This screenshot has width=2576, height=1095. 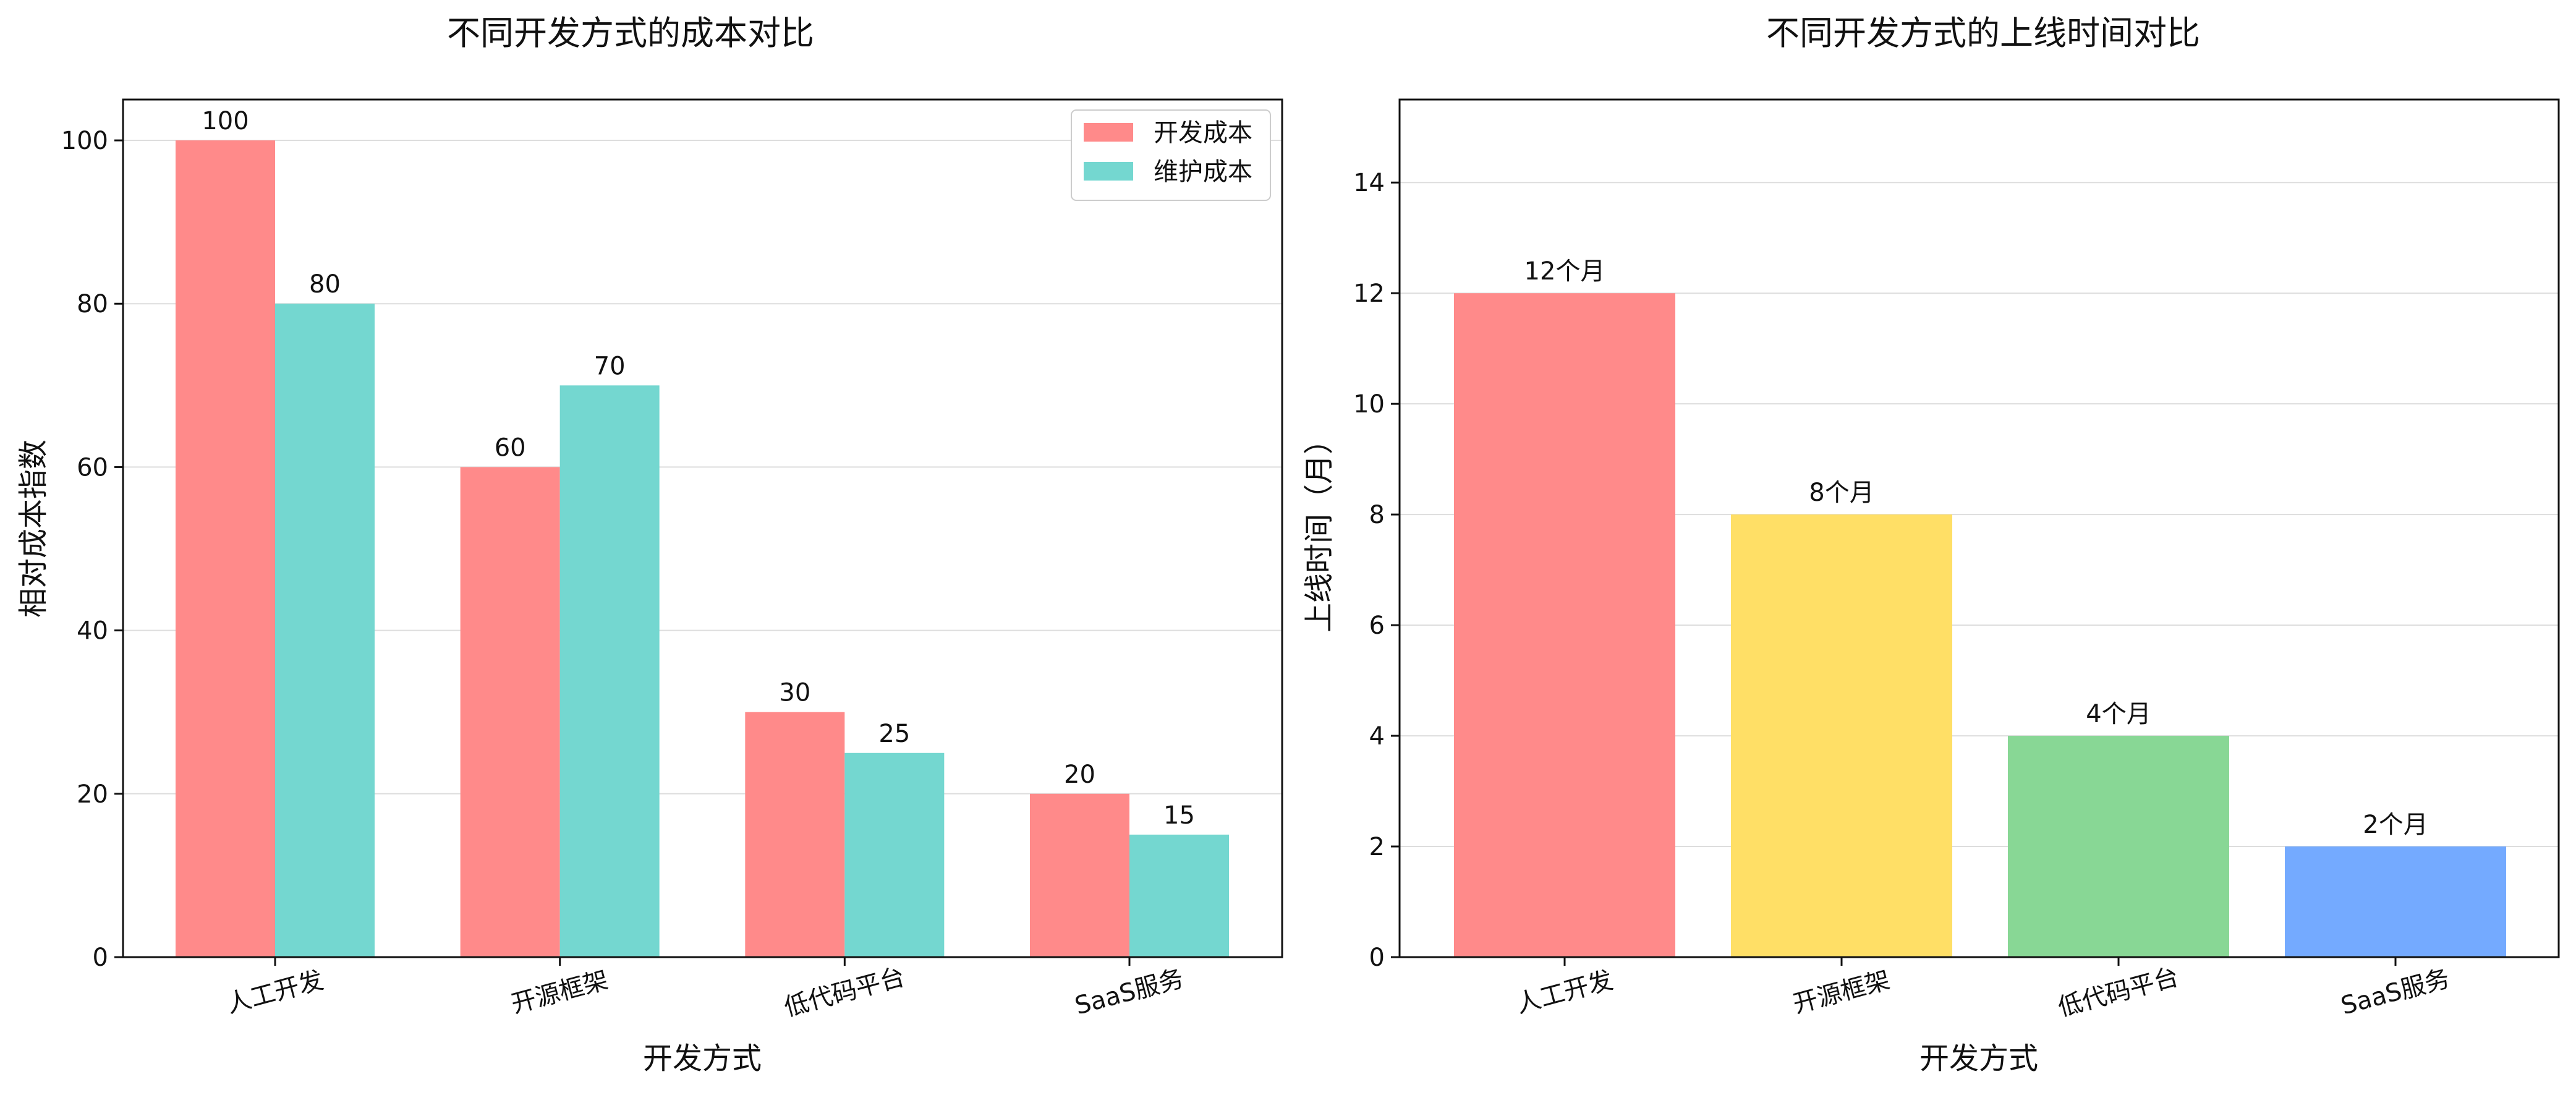 What do you see at coordinates (1179, 816) in the screenshot?
I see `cost-data-label-series-2-cat-4: 15` at bounding box center [1179, 816].